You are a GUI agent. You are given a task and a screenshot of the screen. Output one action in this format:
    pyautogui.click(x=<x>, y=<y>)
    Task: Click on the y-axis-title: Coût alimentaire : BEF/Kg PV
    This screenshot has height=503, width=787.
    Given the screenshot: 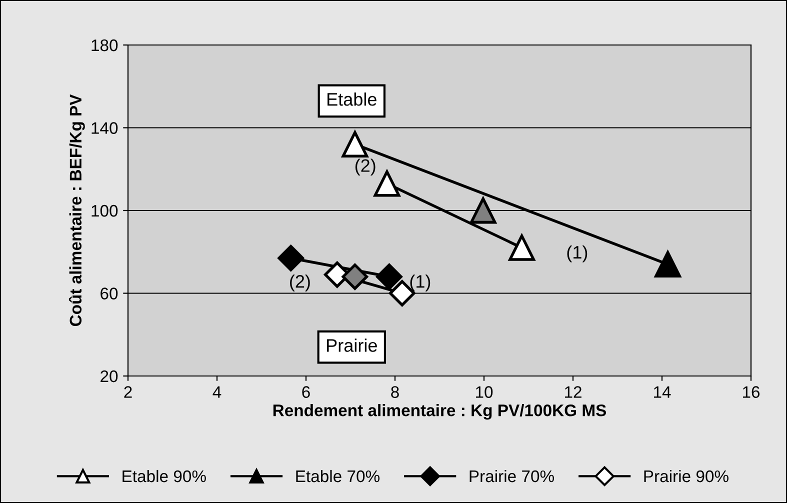 What is the action you would take?
    pyautogui.click(x=76, y=210)
    